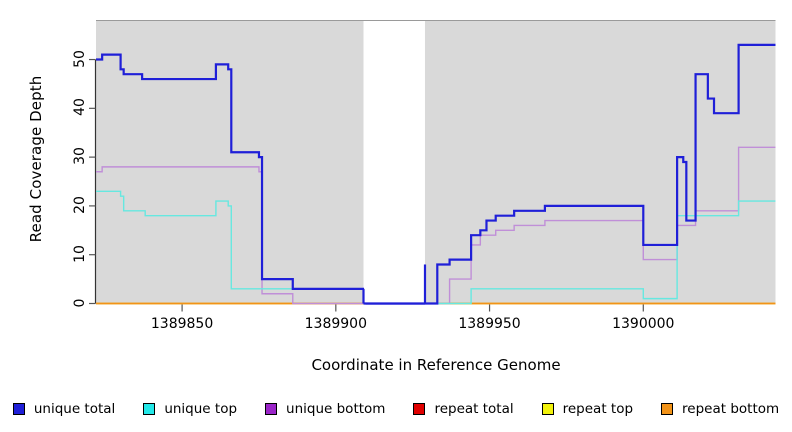 The image size is (792, 432). Describe the element at coordinates (80, 156) in the screenshot. I see `y-tick-label-30: 30` at that location.